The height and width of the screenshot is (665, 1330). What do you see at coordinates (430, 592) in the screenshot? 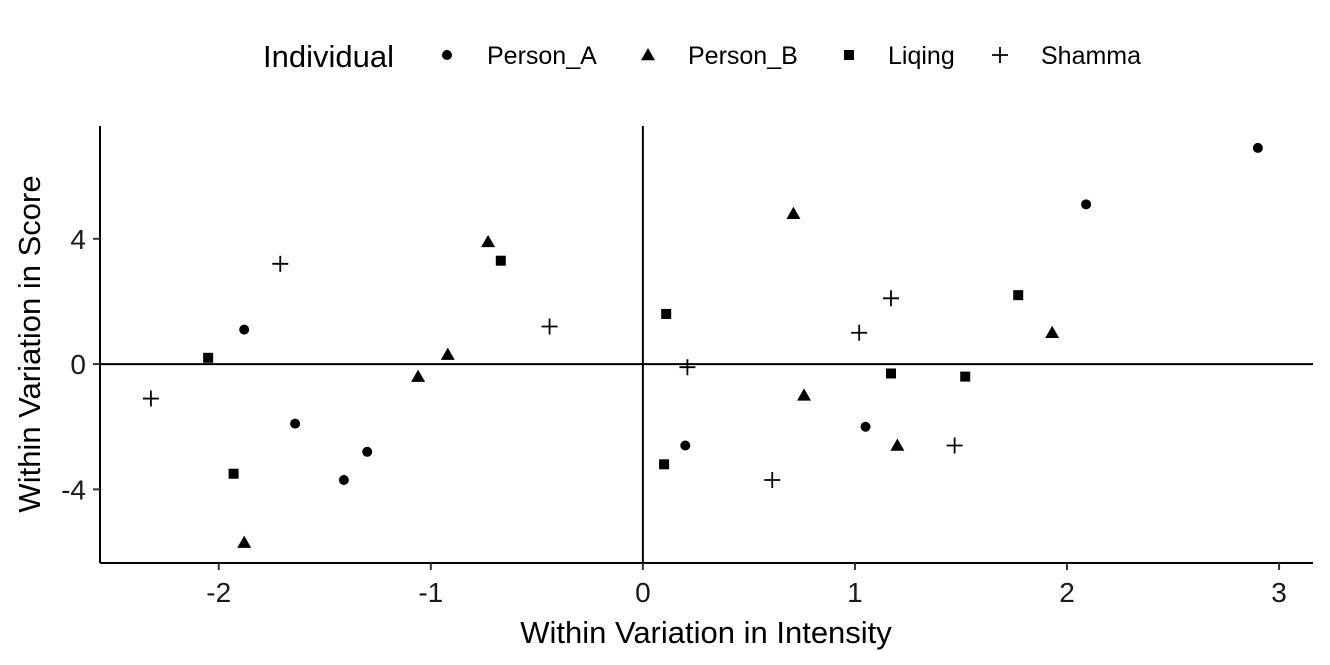
I see `x-tick-label: -1` at bounding box center [430, 592].